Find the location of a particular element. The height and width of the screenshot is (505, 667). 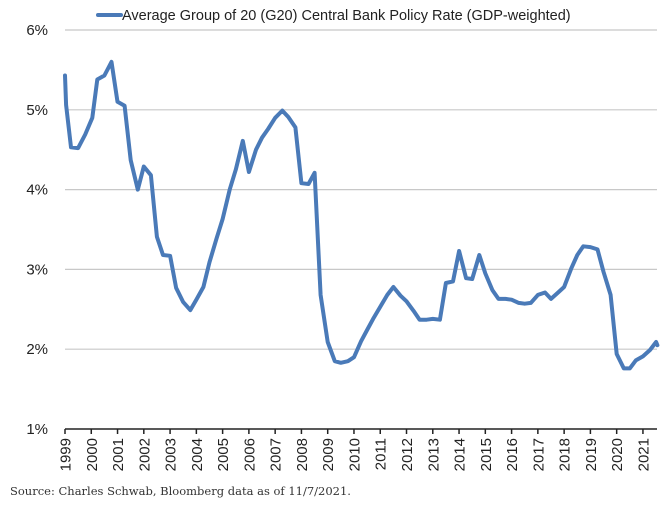

y-tick-label: 1% is located at coordinates (37, 429).